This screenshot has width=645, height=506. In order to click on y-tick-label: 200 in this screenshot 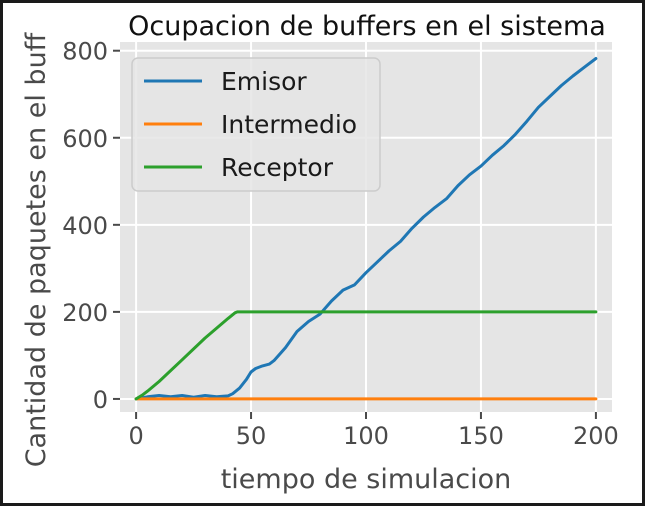, I will do `click(85, 313)`.